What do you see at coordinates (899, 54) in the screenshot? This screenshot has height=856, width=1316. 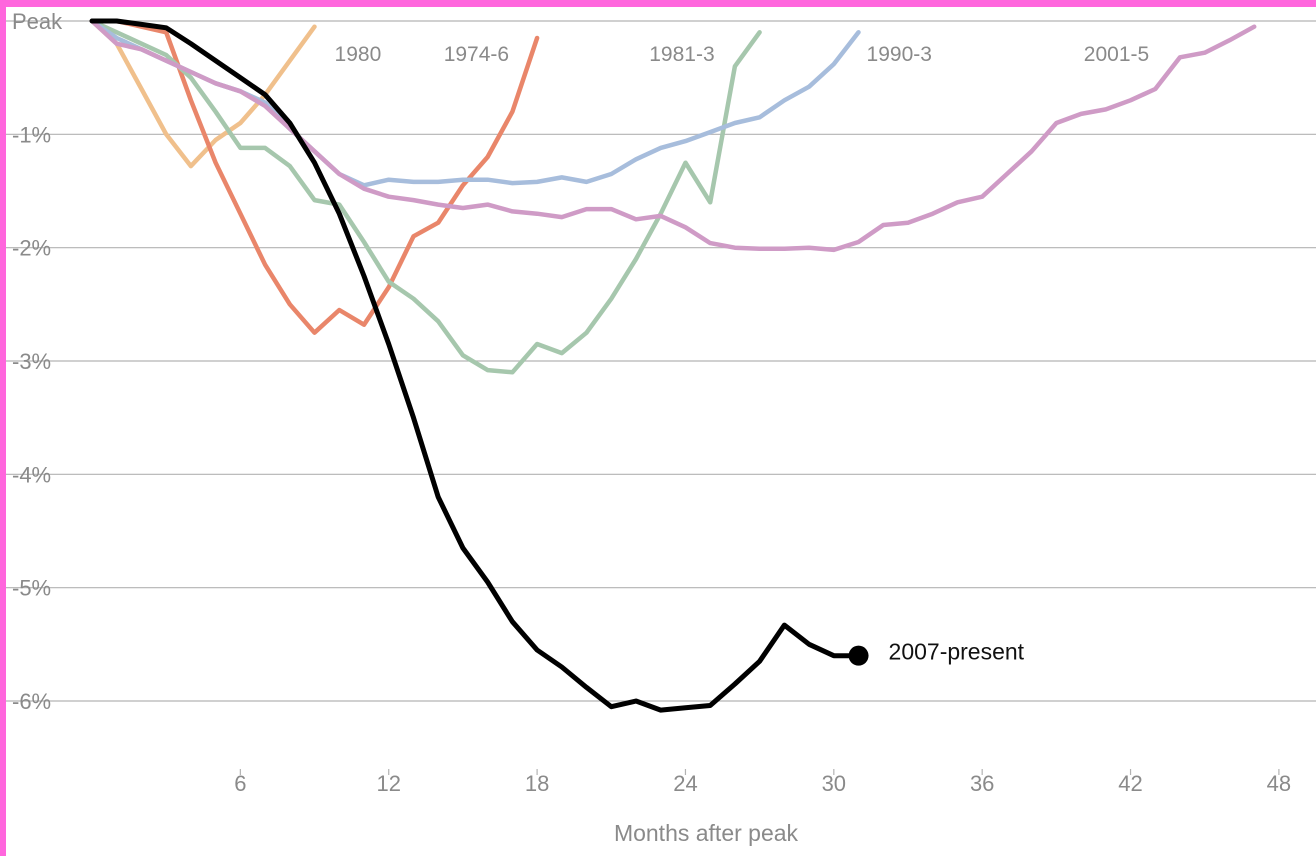 I see `series-label-1990-3: 1990-3` at bounding box center [899, 54].